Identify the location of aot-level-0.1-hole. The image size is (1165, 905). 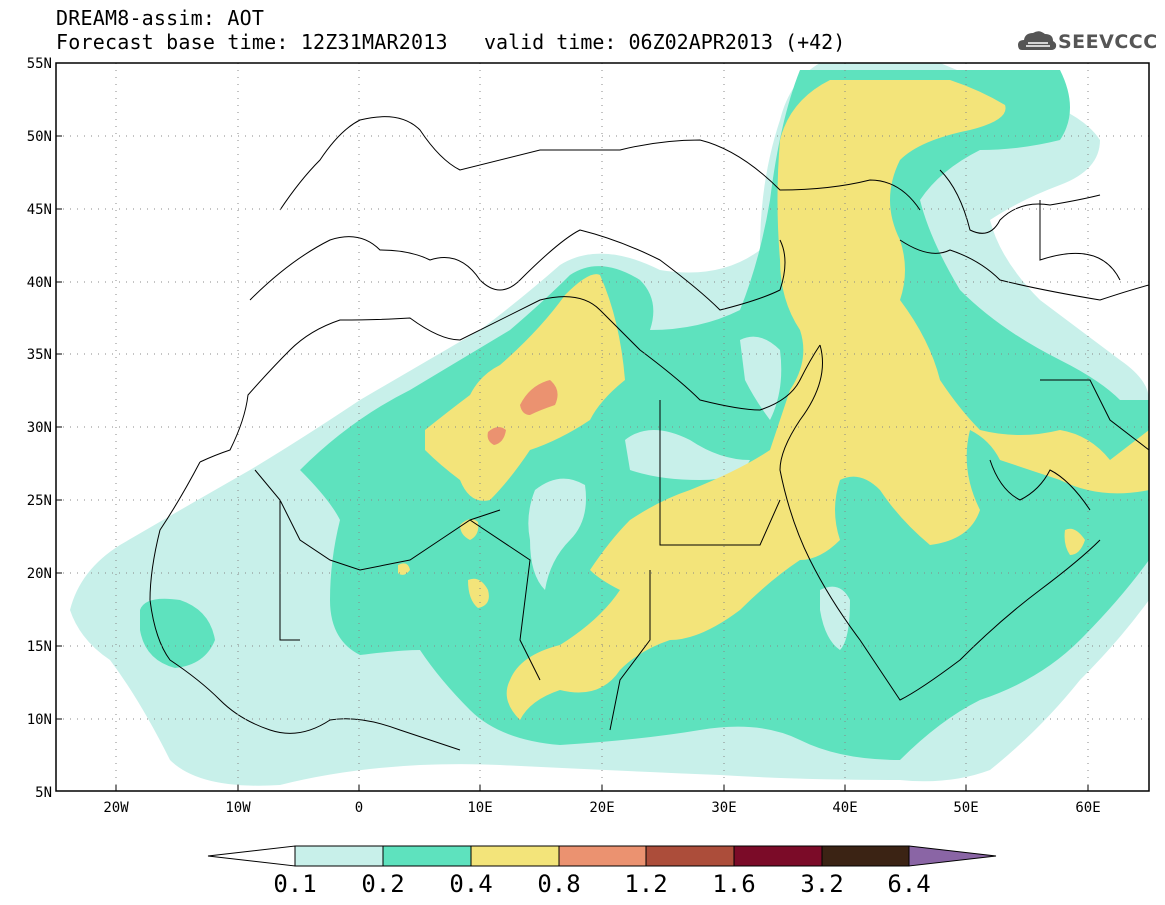
(689, 493).